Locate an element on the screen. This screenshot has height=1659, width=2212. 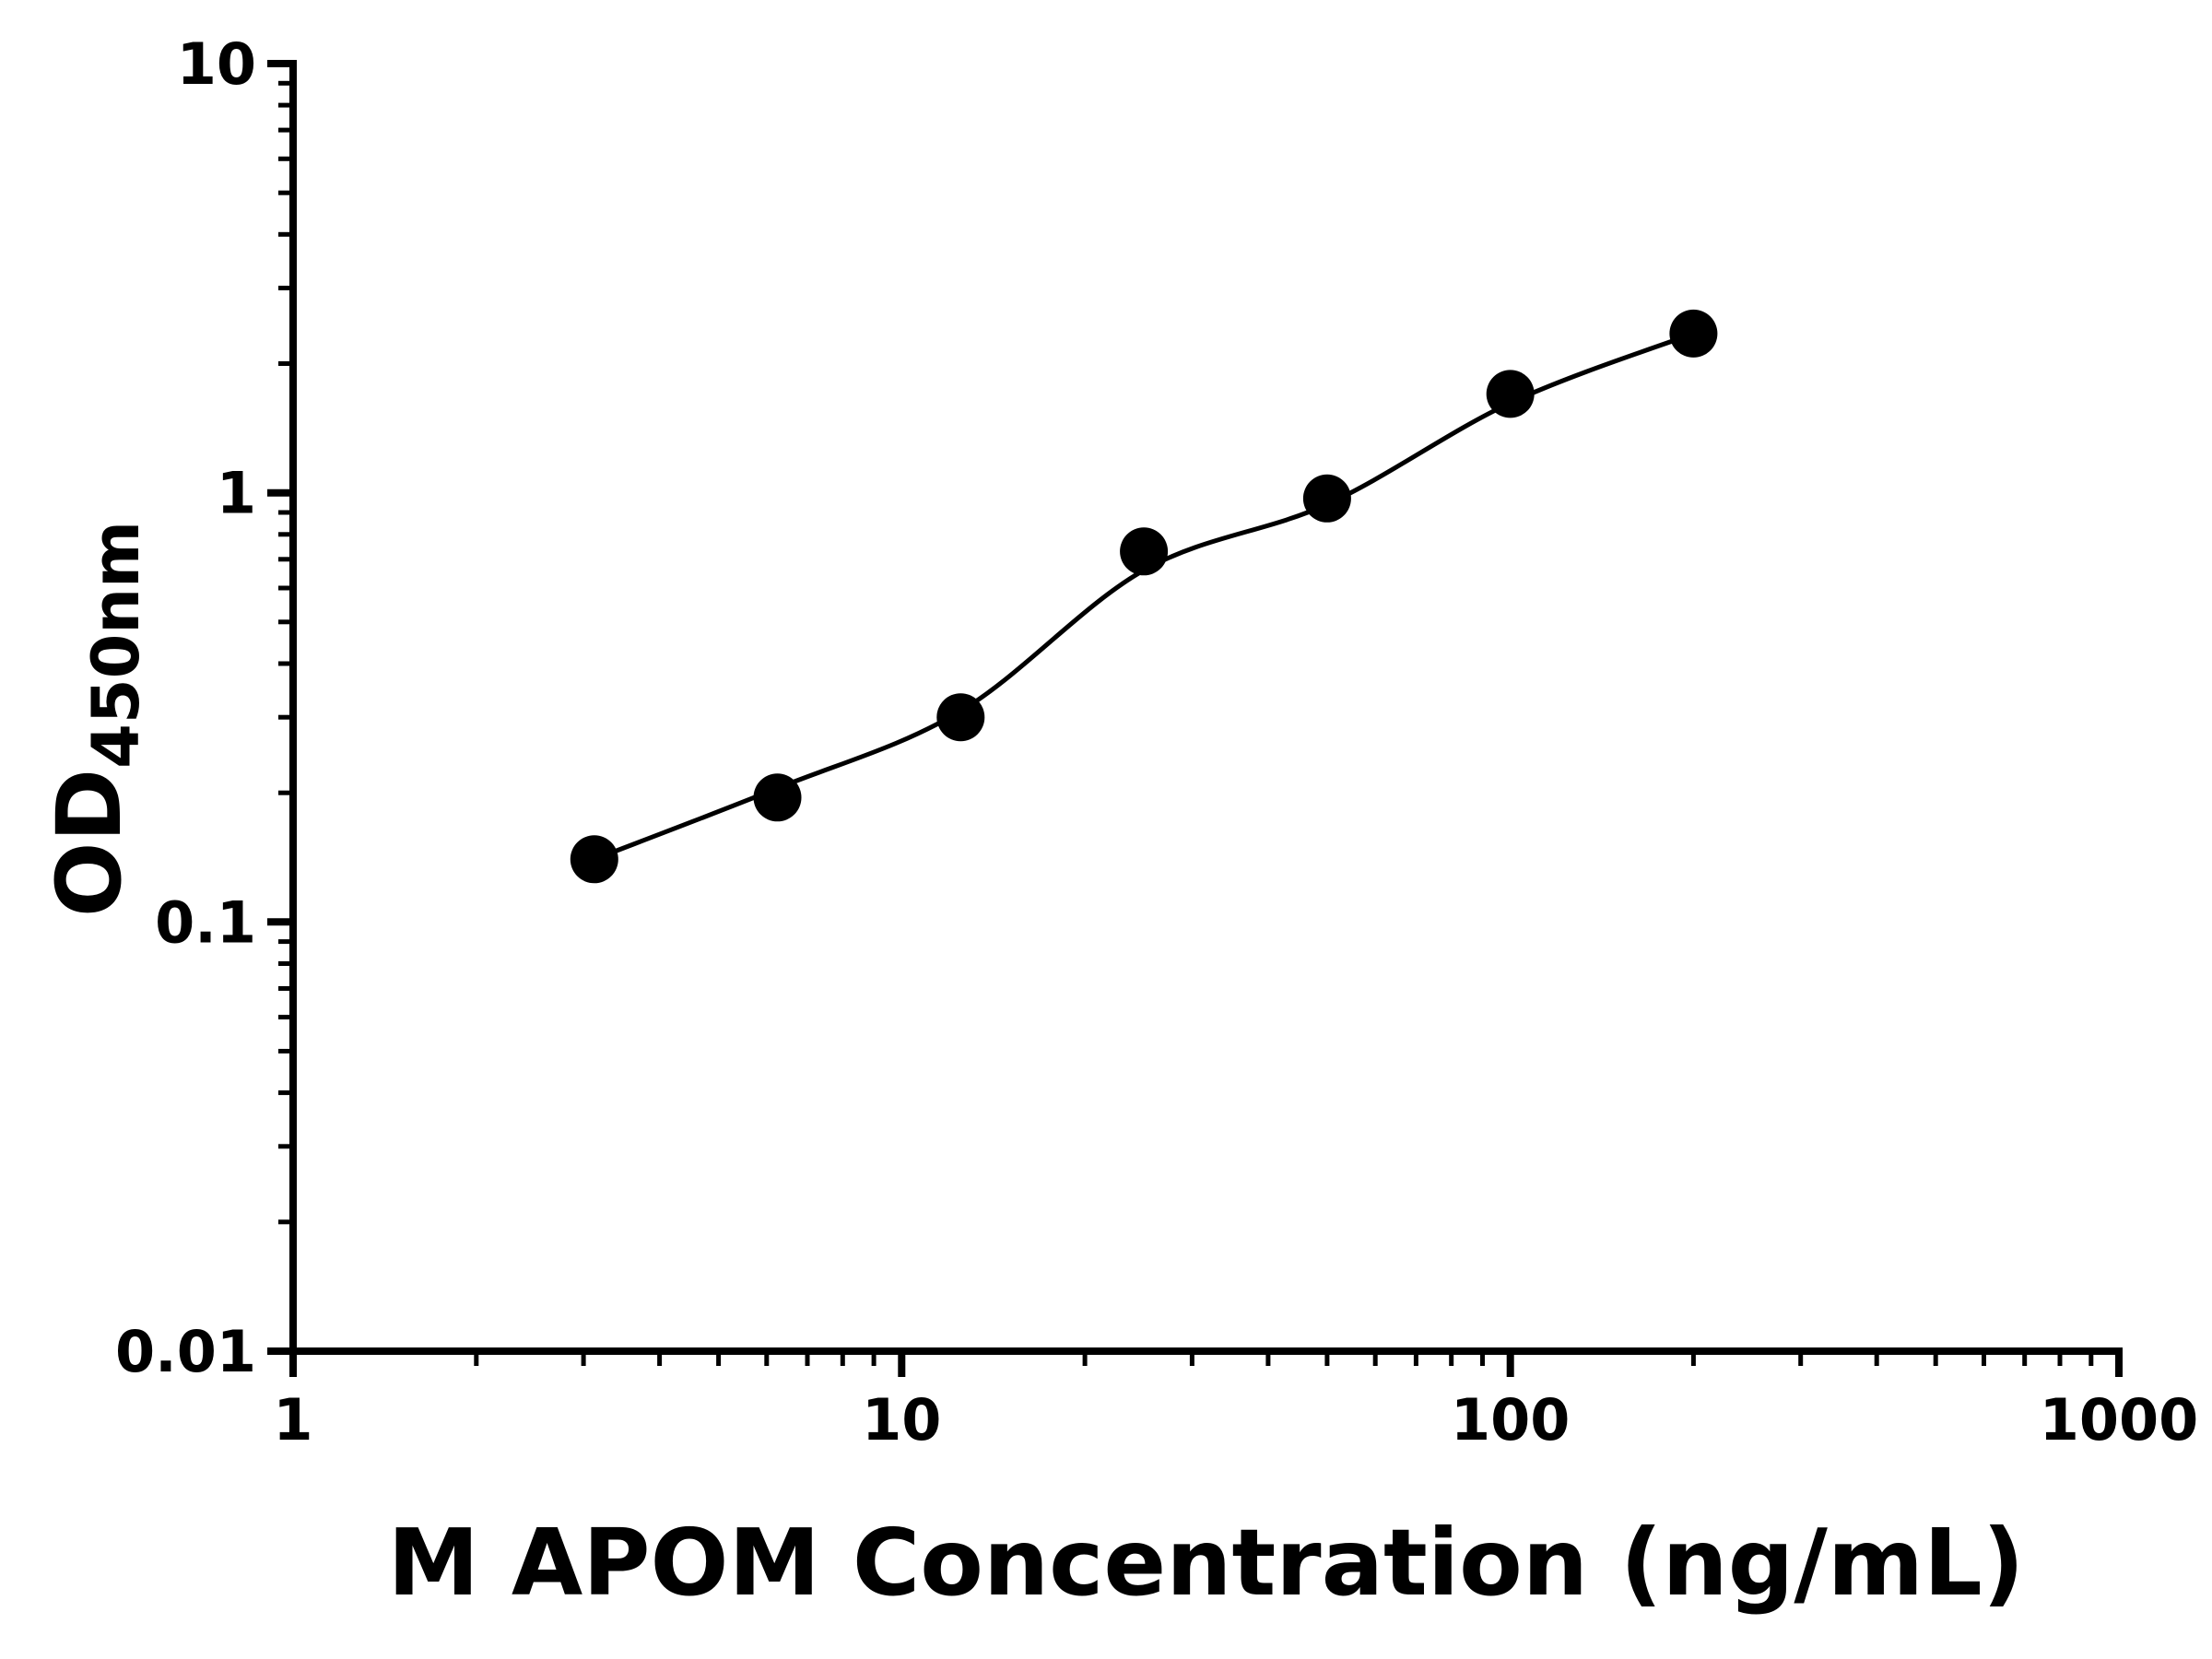
y-axis-title: OD450nm is located at coordinates (96, 719).